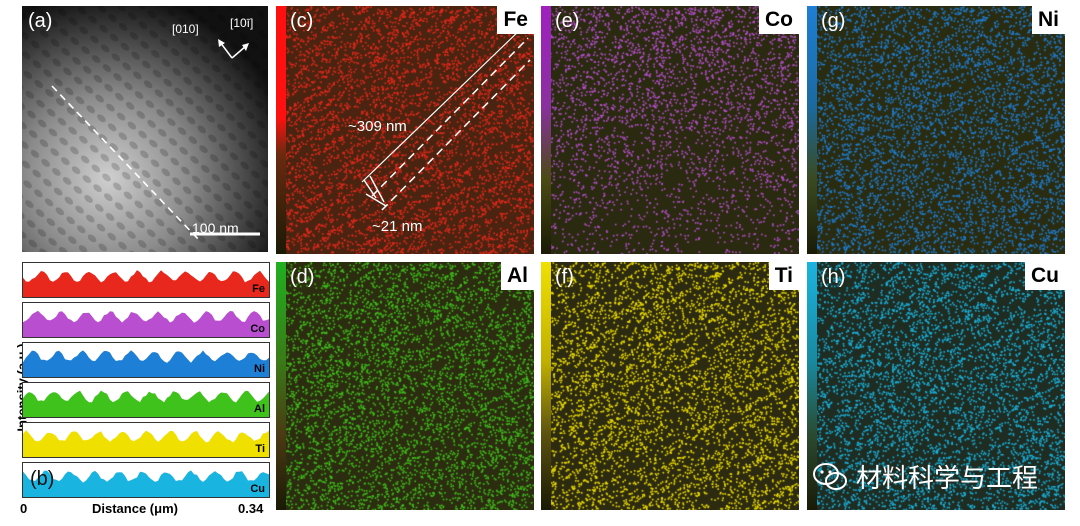 The image size is (1080, 526). What do you see at coordinates (259, 409) in the screenshot?
I see `linescan-al-label: Al` at bounding box center [259, 409].